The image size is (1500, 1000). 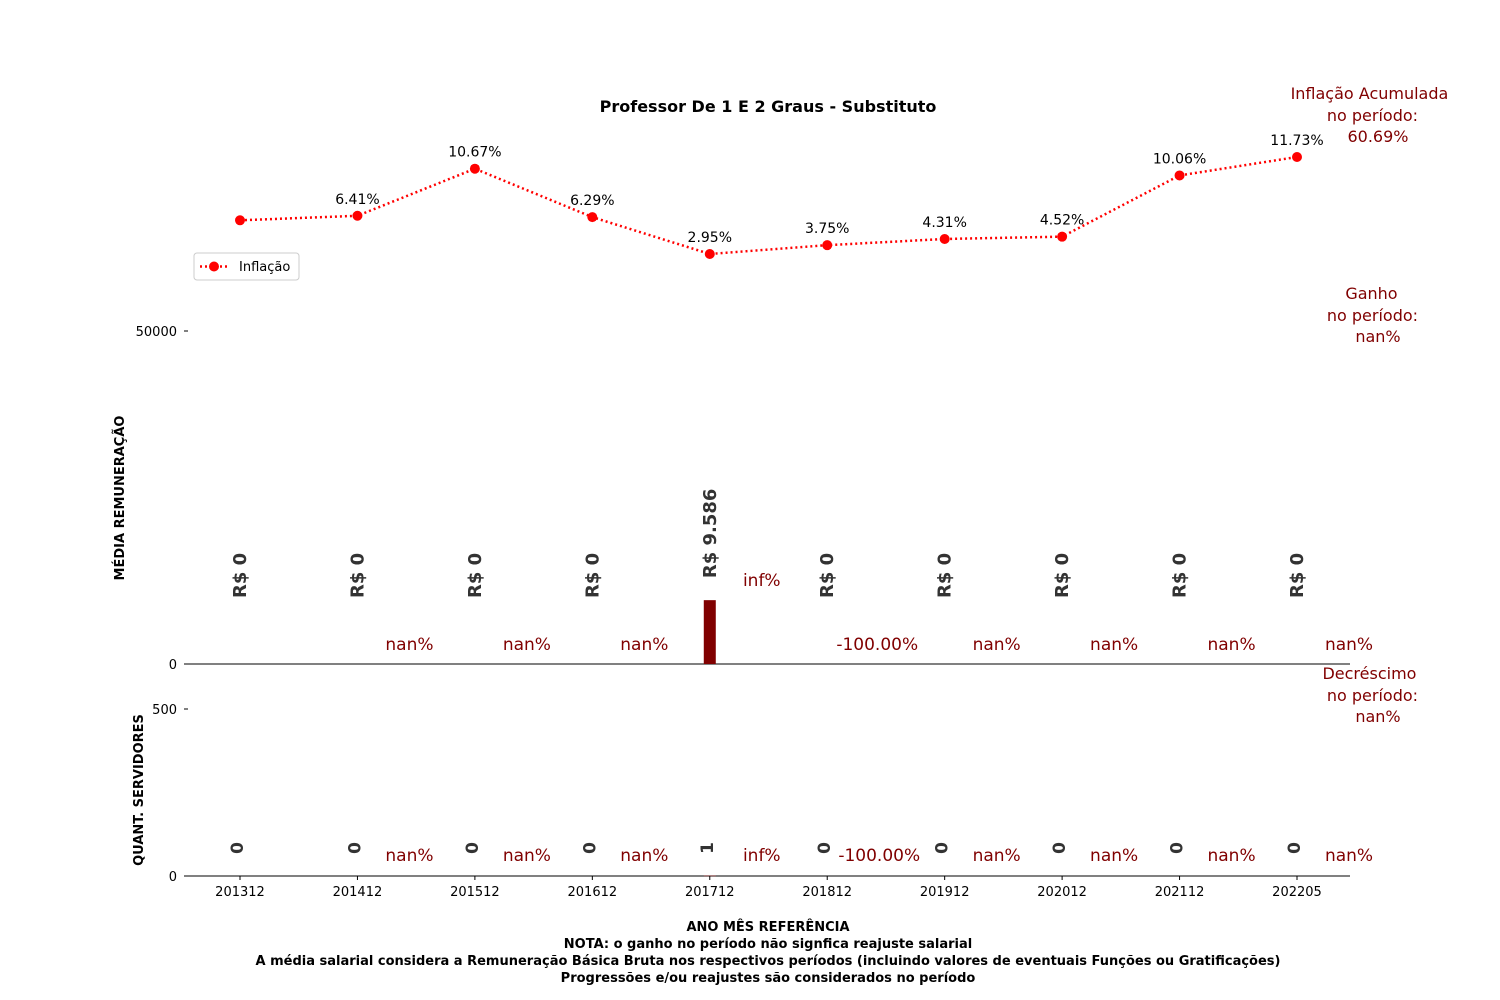 What do you see at coordinates (710, 892) in the screenshot?
I see `x-tick-label: 201712` at bounding box center [710, 892].